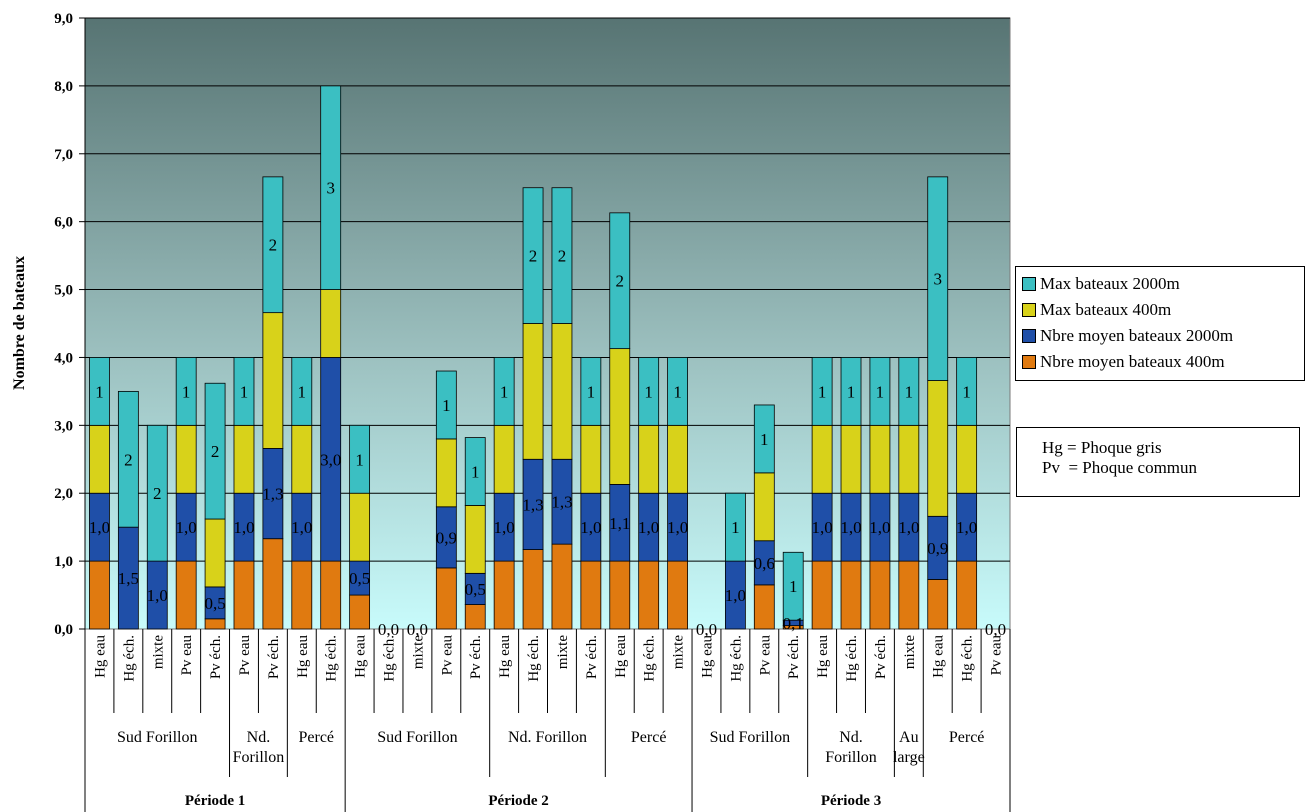  I want to click on legend-label: Nbre moyen bateaux 400m, so click(1132, 361).